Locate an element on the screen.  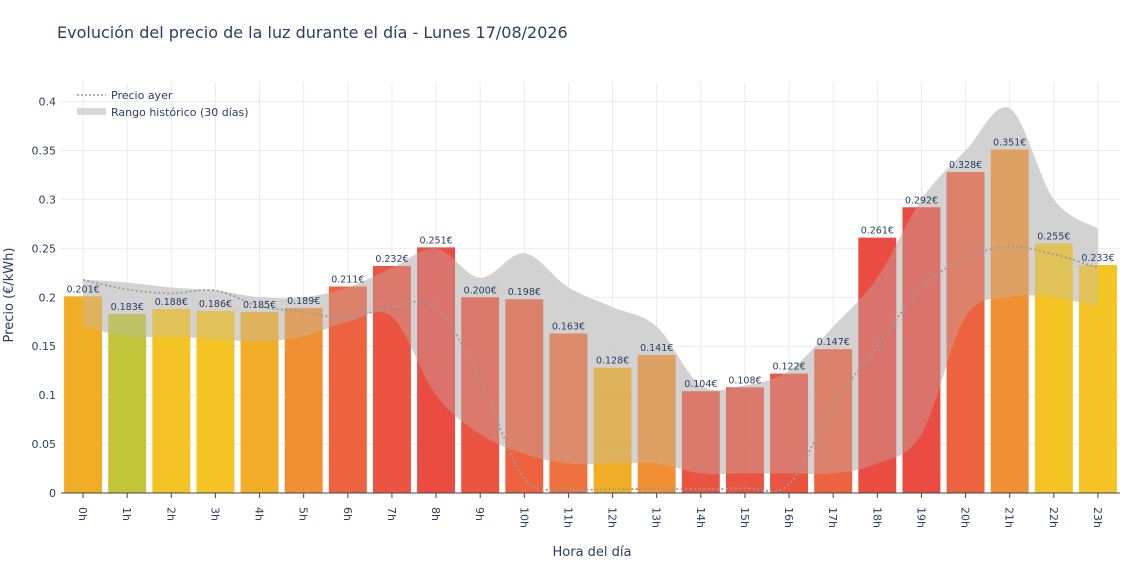
bar-value-label: 0.233€ is located at coordinates (1097, 258).